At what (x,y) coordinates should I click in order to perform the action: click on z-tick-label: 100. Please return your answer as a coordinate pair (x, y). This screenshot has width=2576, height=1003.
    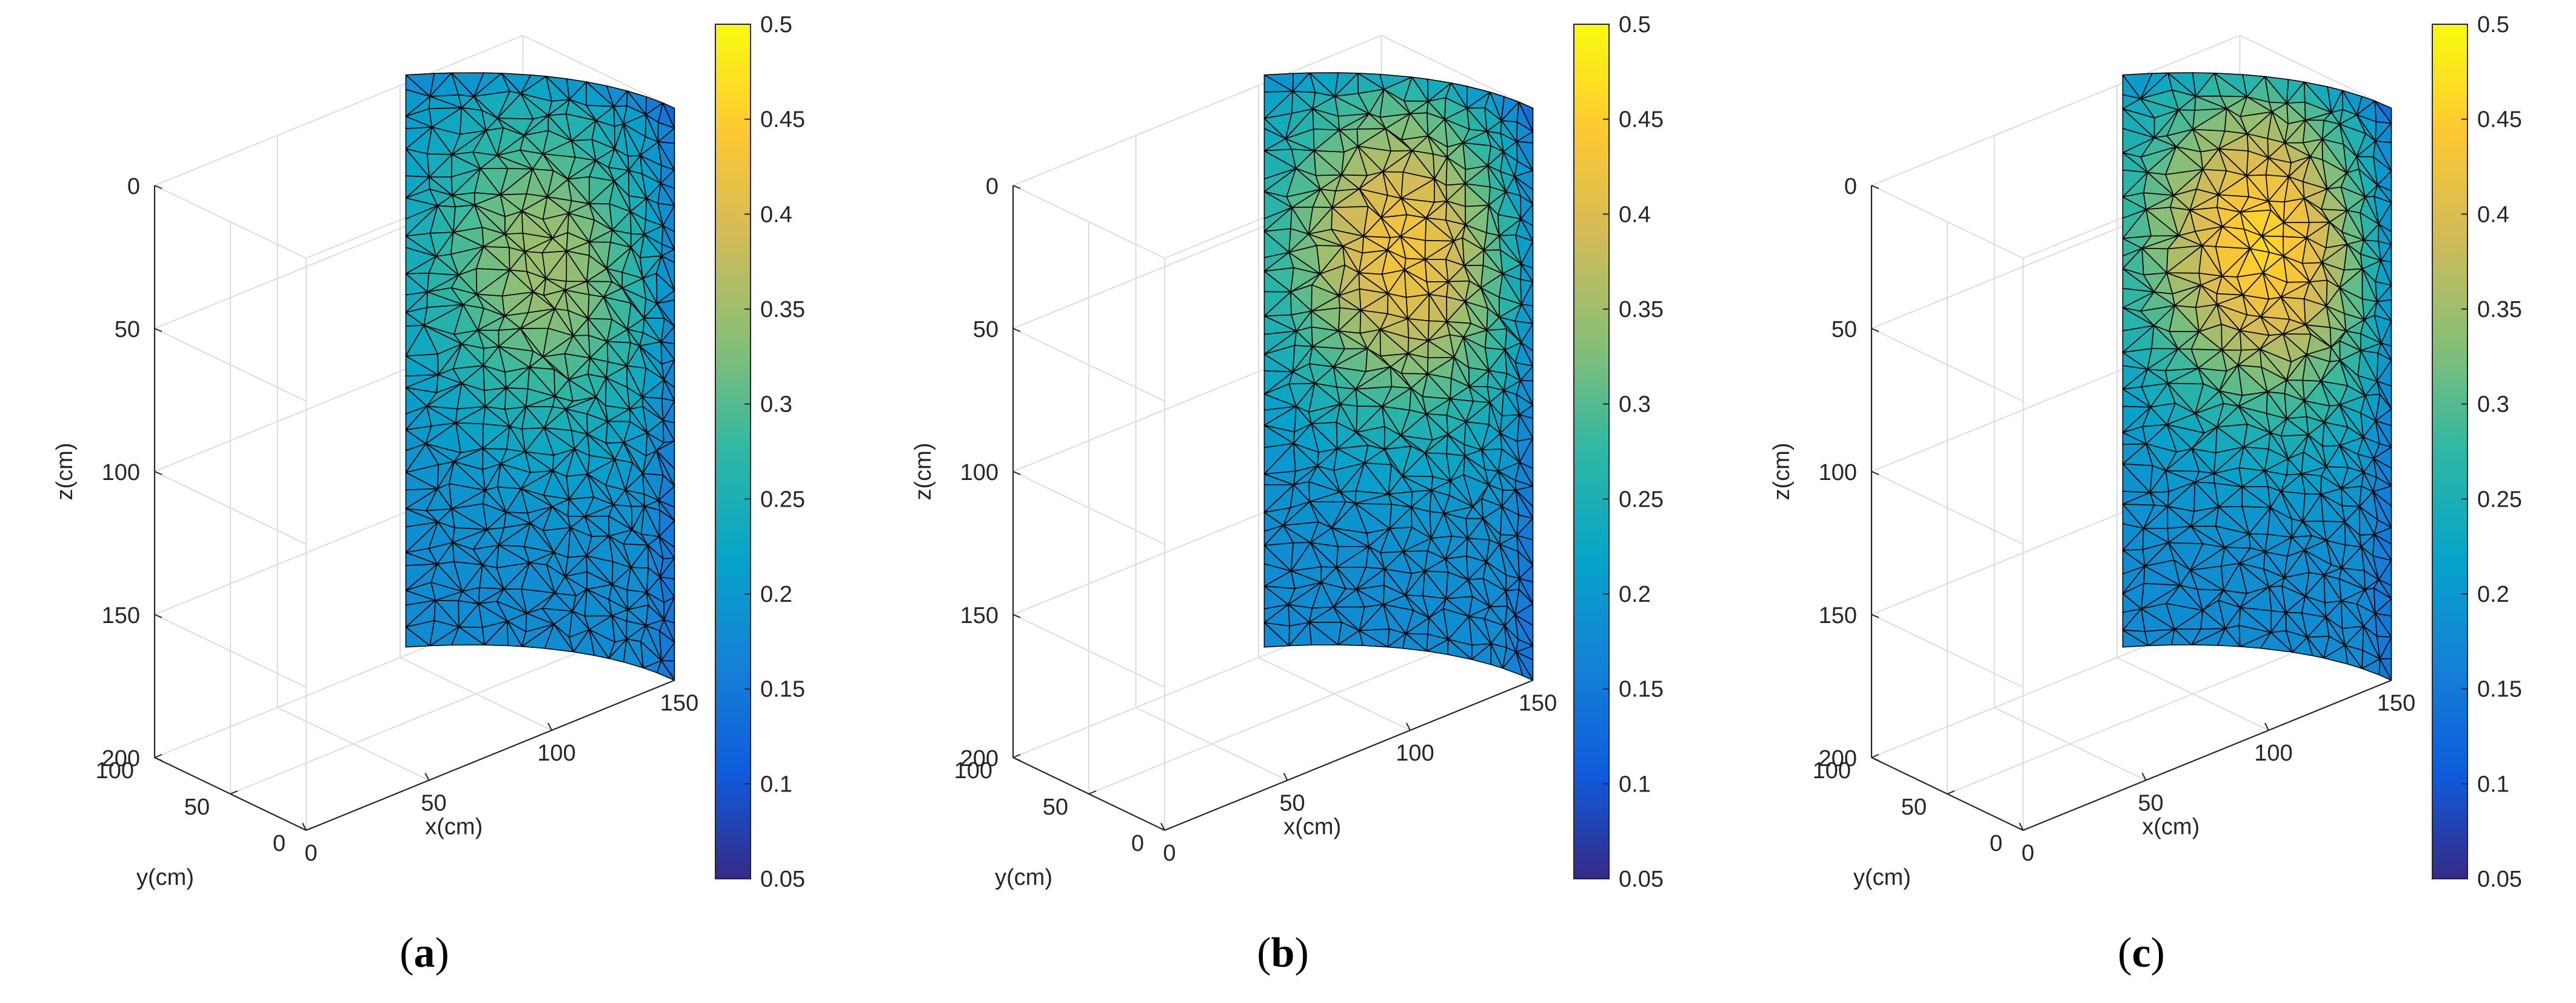
    Looking at the image, I should click on (1838, 473).